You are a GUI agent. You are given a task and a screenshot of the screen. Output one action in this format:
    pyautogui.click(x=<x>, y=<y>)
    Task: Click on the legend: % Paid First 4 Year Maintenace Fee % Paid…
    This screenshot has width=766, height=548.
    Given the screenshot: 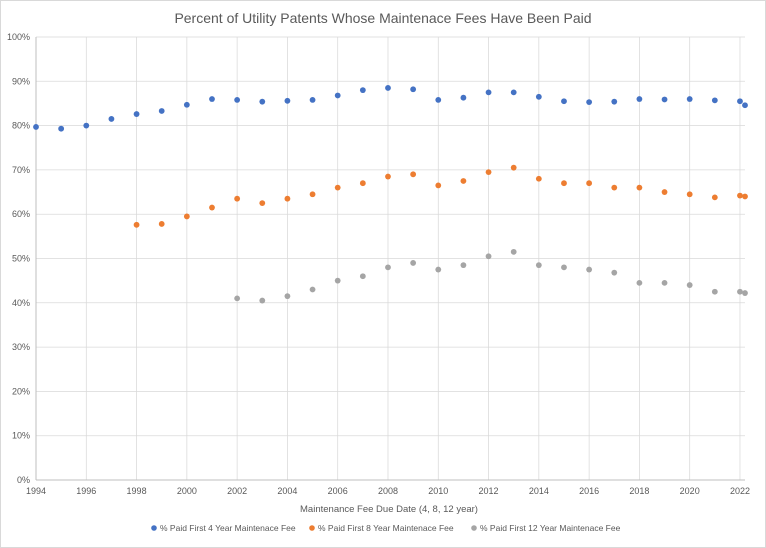 What is the action you would take?
    pyautogui.click(x=385, y=528)
    